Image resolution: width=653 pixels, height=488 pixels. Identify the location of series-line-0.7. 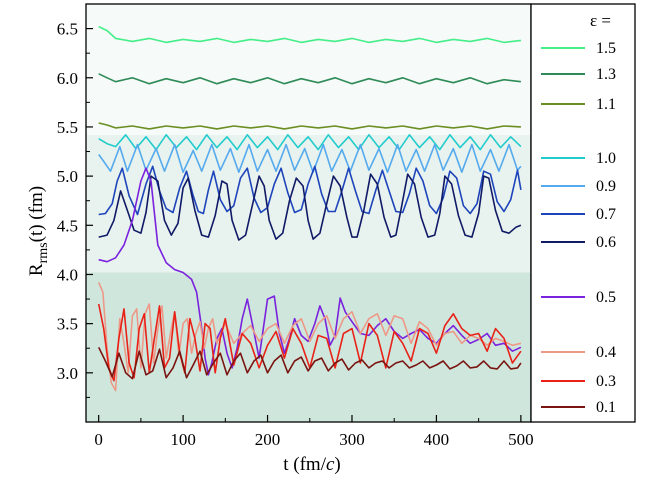
(310, 190).